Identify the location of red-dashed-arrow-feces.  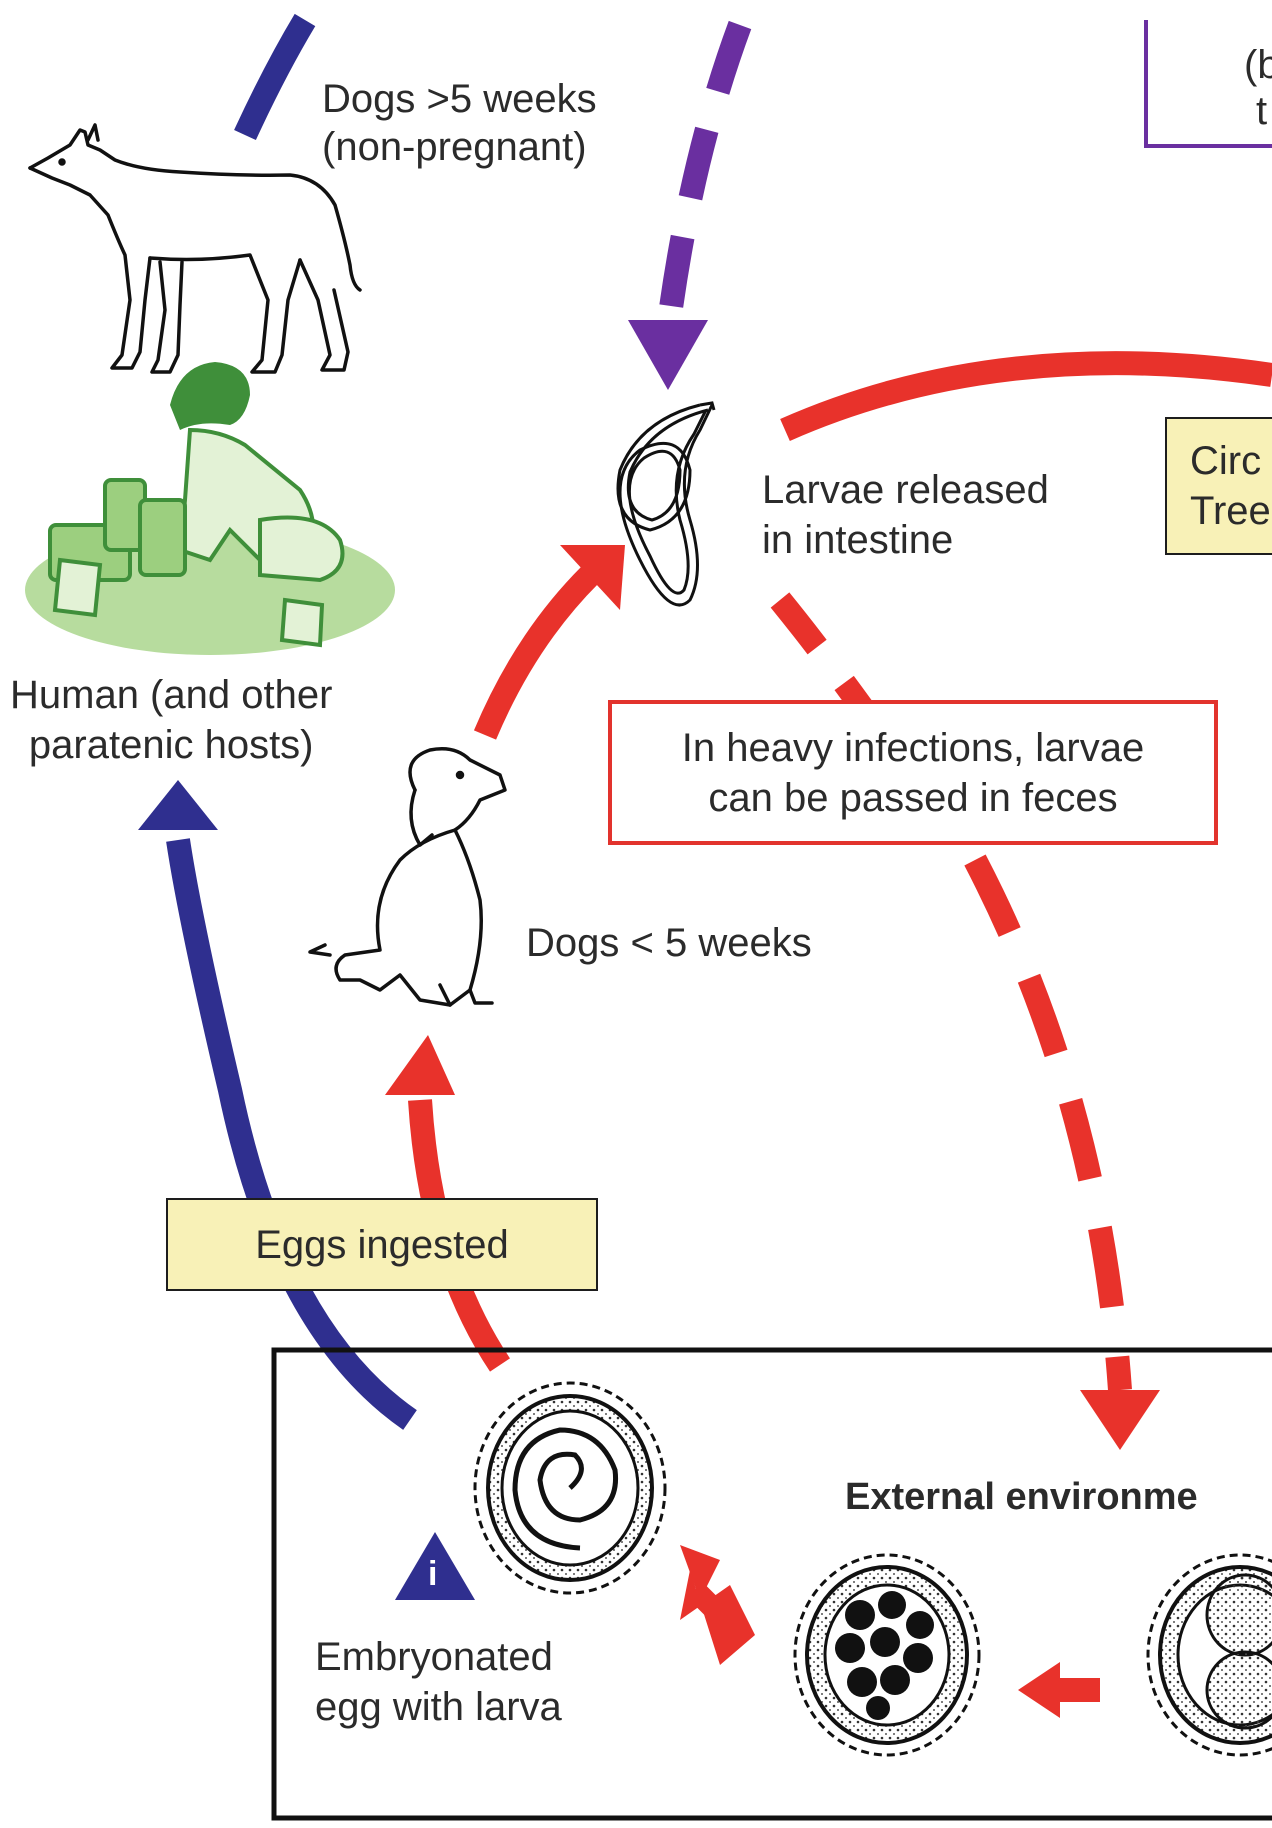
(850, 694).